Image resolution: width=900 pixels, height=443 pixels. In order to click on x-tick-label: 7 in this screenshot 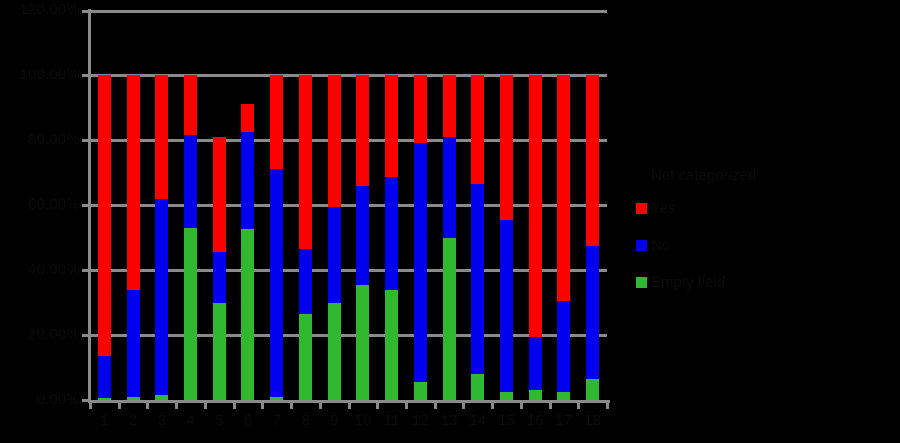, I will do `click(276, 420)`.